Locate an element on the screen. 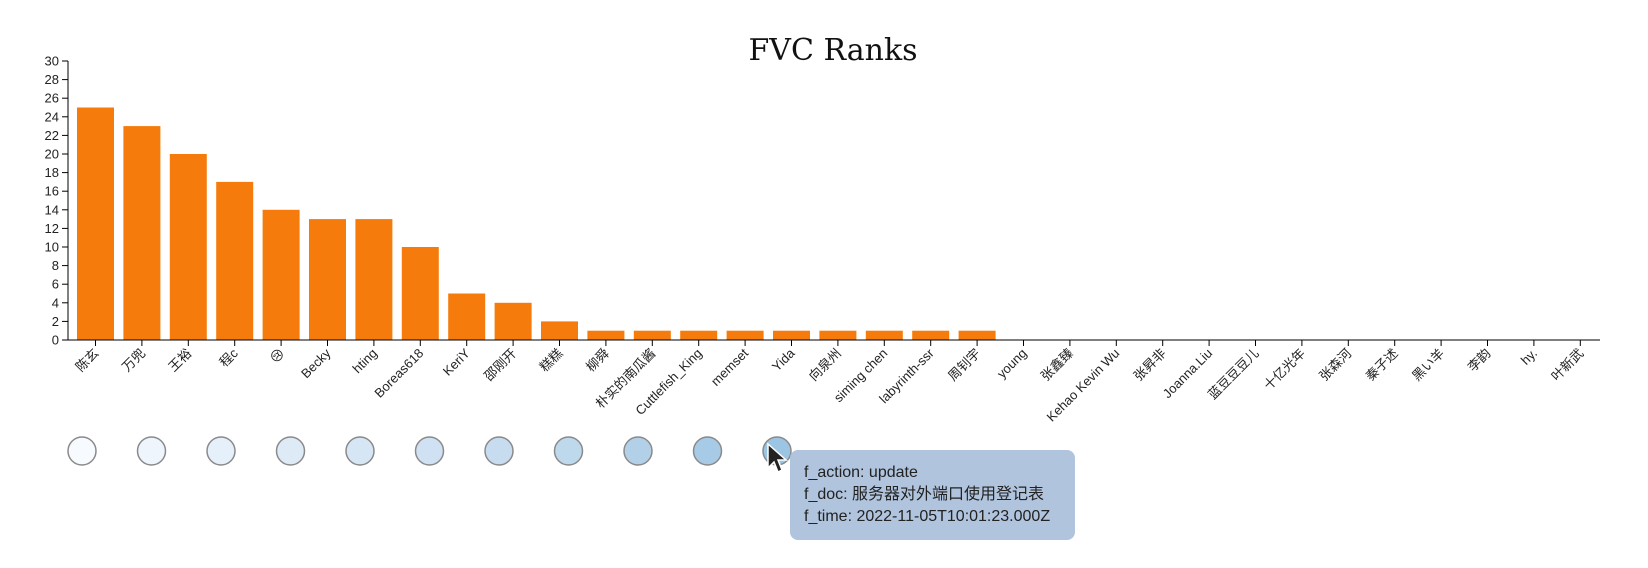 Image resolution: width=1648 pixels, height=568 pixels. y-tick-label: 8 is located at coordinates (55, 265).